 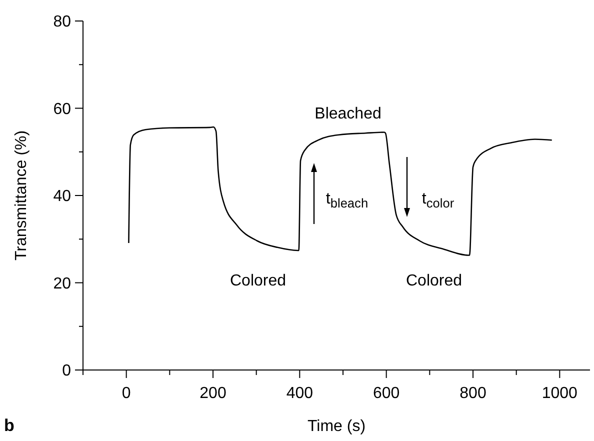 I want to click on x-tick-label: 0, so click(x=126, y=393).